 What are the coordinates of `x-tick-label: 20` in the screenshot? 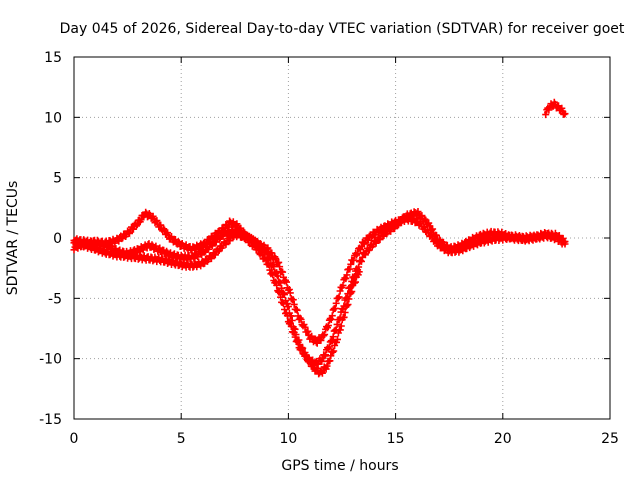 It's located at (503, 439).